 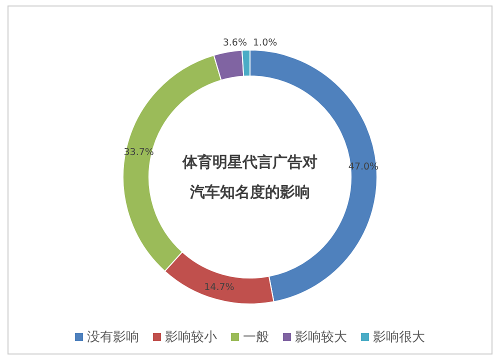 I want to click on data-label: 1.0%, so click(x=265, y=42).